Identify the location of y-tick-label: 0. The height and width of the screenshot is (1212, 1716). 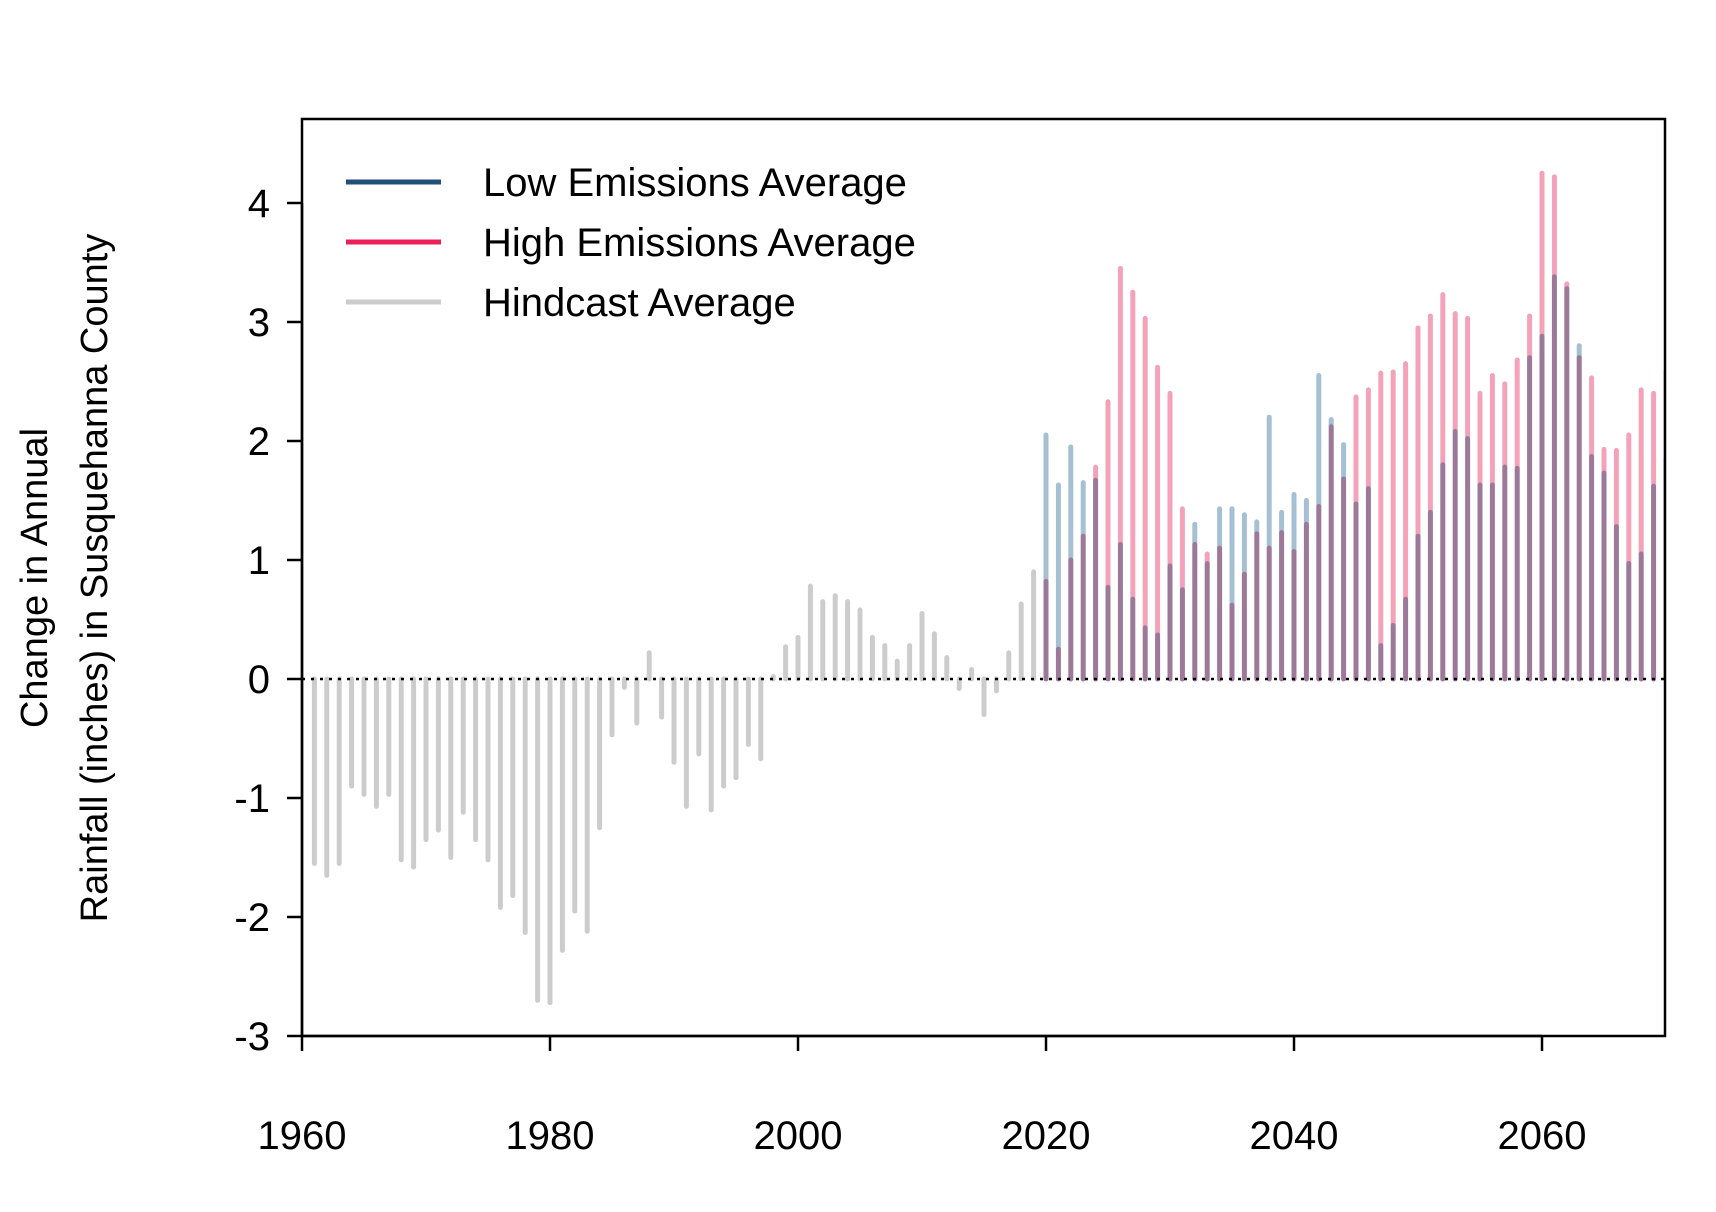
(259, 680).